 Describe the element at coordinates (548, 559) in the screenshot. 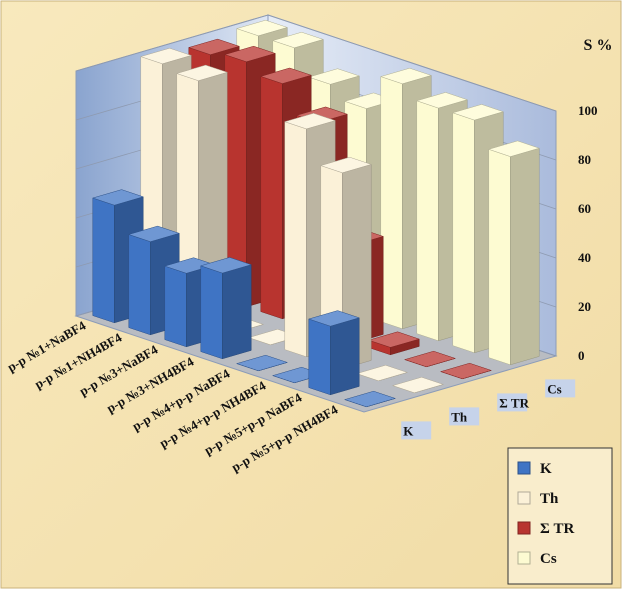

I see `legend-label: Cs` at that location.